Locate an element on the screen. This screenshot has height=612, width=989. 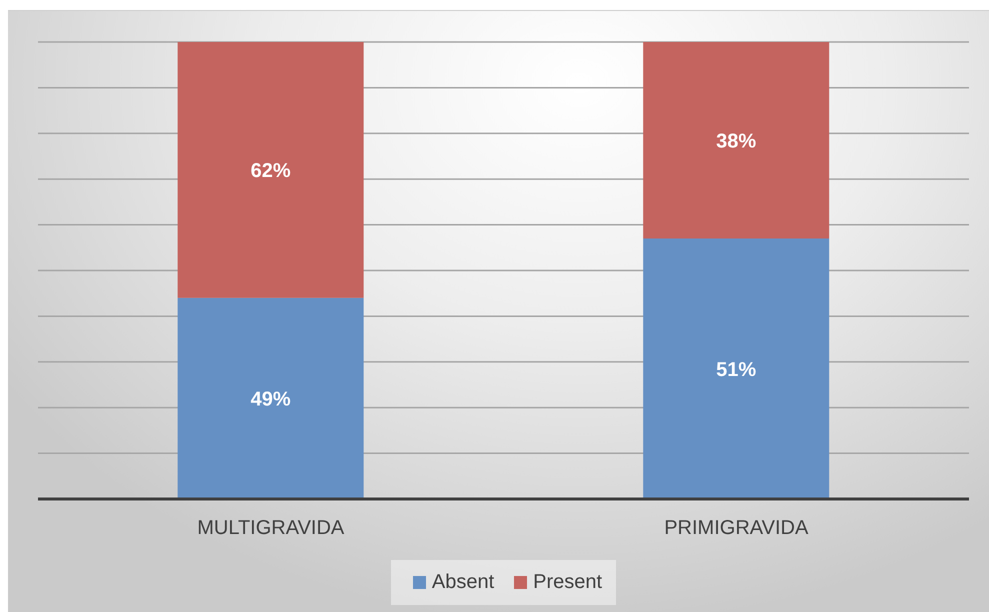
annotation: 51% is located at coordinates (736, 369).